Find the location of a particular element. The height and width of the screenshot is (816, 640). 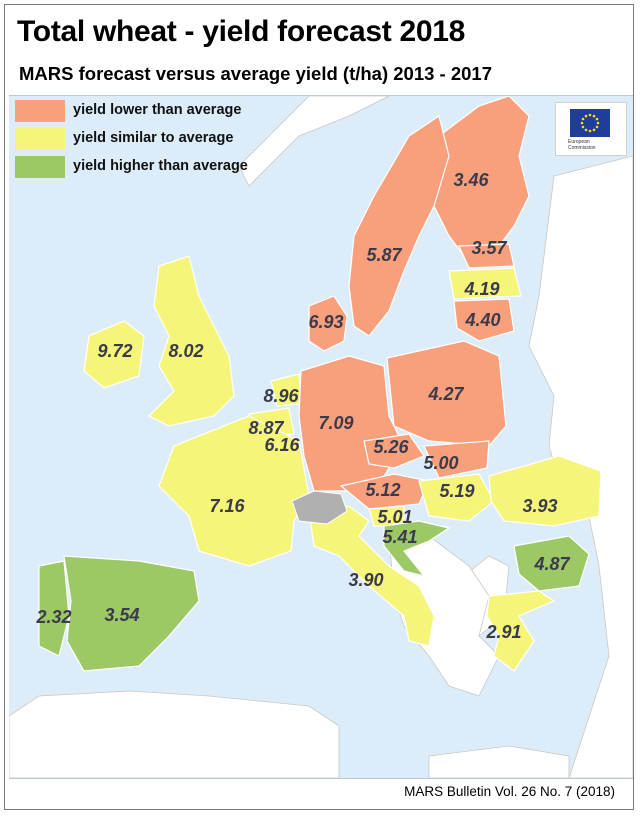

value-label-austria: 5.12 is located at coordinates (382, 490).